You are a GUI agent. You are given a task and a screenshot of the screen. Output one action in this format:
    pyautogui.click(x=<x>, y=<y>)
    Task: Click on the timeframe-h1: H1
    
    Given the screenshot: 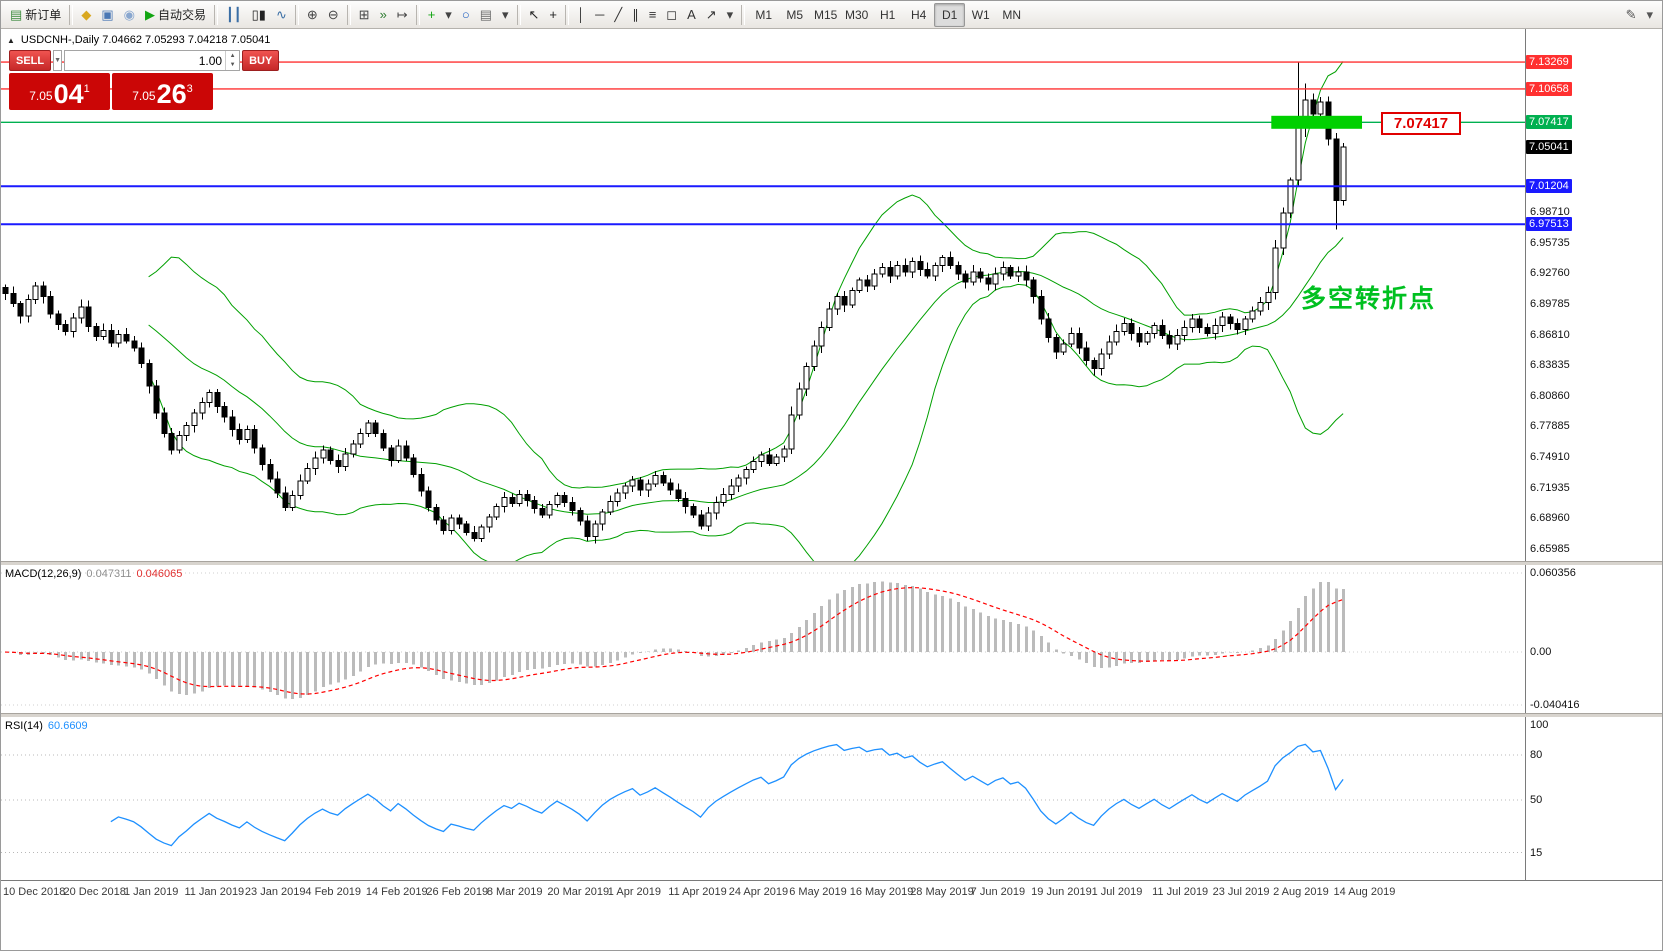 What is the action you would take?
    pyautogui.click(x=887, y=15)
    